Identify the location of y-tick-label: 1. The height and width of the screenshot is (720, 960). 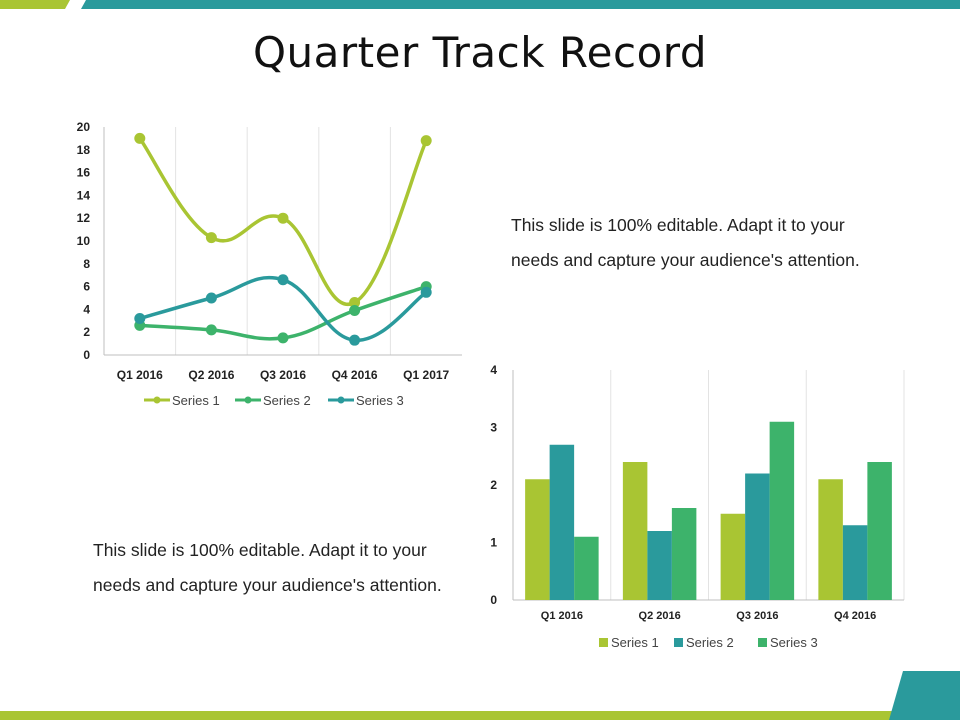
(493, 543).